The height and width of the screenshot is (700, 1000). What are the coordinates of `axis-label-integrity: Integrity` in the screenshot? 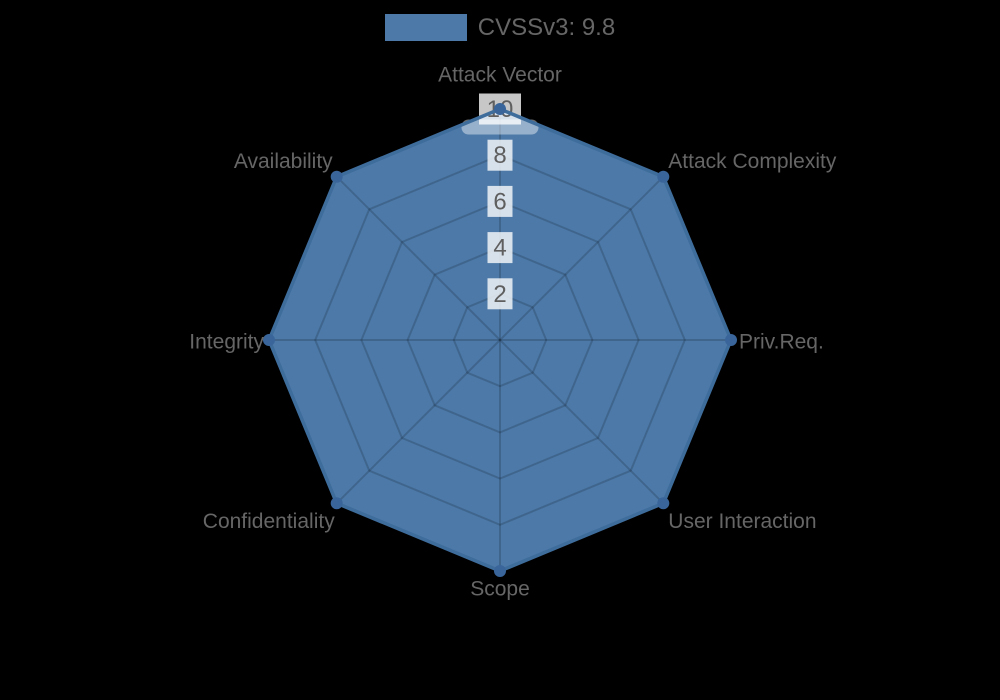 It's located at (226, 342).